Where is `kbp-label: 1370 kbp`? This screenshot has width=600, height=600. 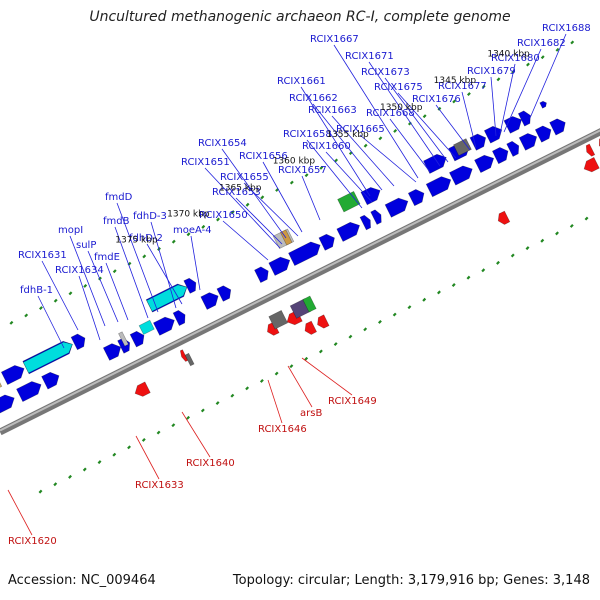
kbp-label: 1370 kbp is located at coordinates (188, 214).